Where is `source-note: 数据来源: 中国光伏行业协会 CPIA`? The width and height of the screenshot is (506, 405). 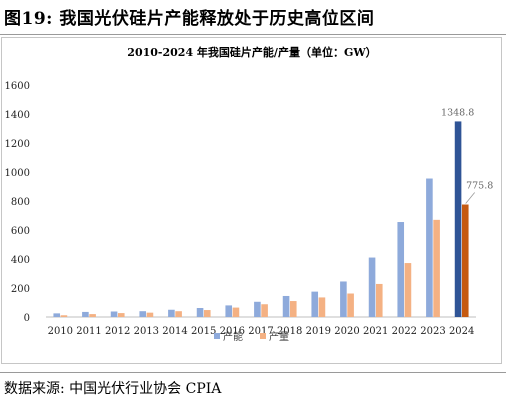
source-note: 数据来源: 中国光伏行业协会 CPIA is located at coordinates (113, 389).